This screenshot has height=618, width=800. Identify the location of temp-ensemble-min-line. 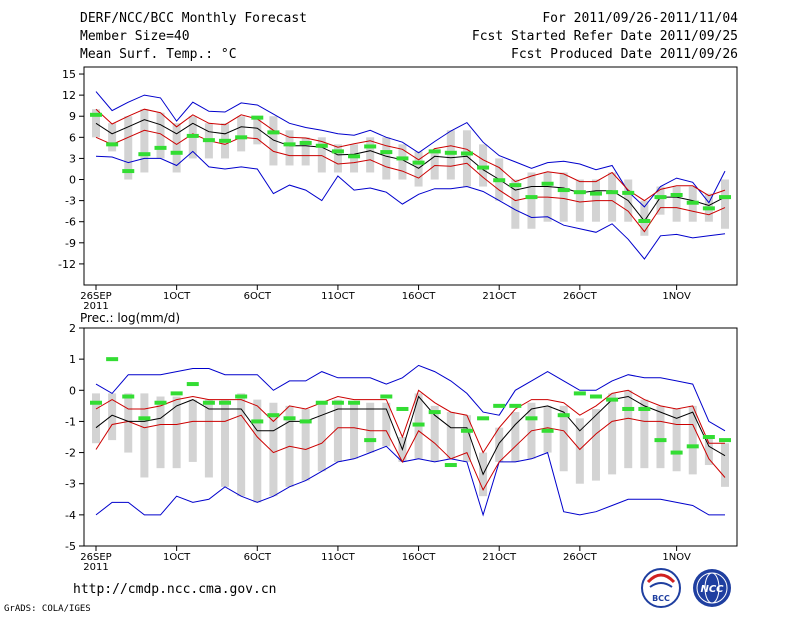
(410, 205).